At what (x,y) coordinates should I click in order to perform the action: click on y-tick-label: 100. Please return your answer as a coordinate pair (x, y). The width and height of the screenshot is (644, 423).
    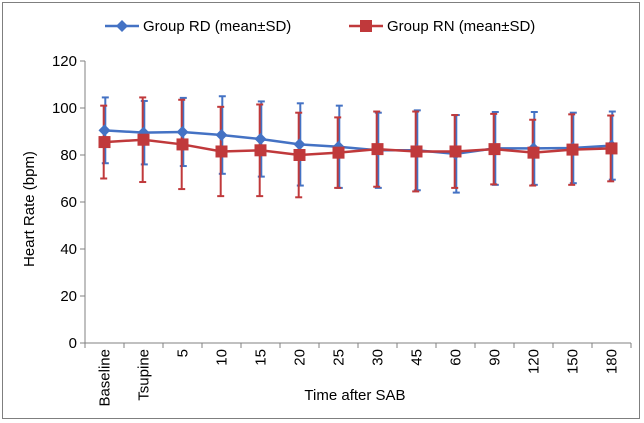
    Looking at the image, I should click on (64, 108).